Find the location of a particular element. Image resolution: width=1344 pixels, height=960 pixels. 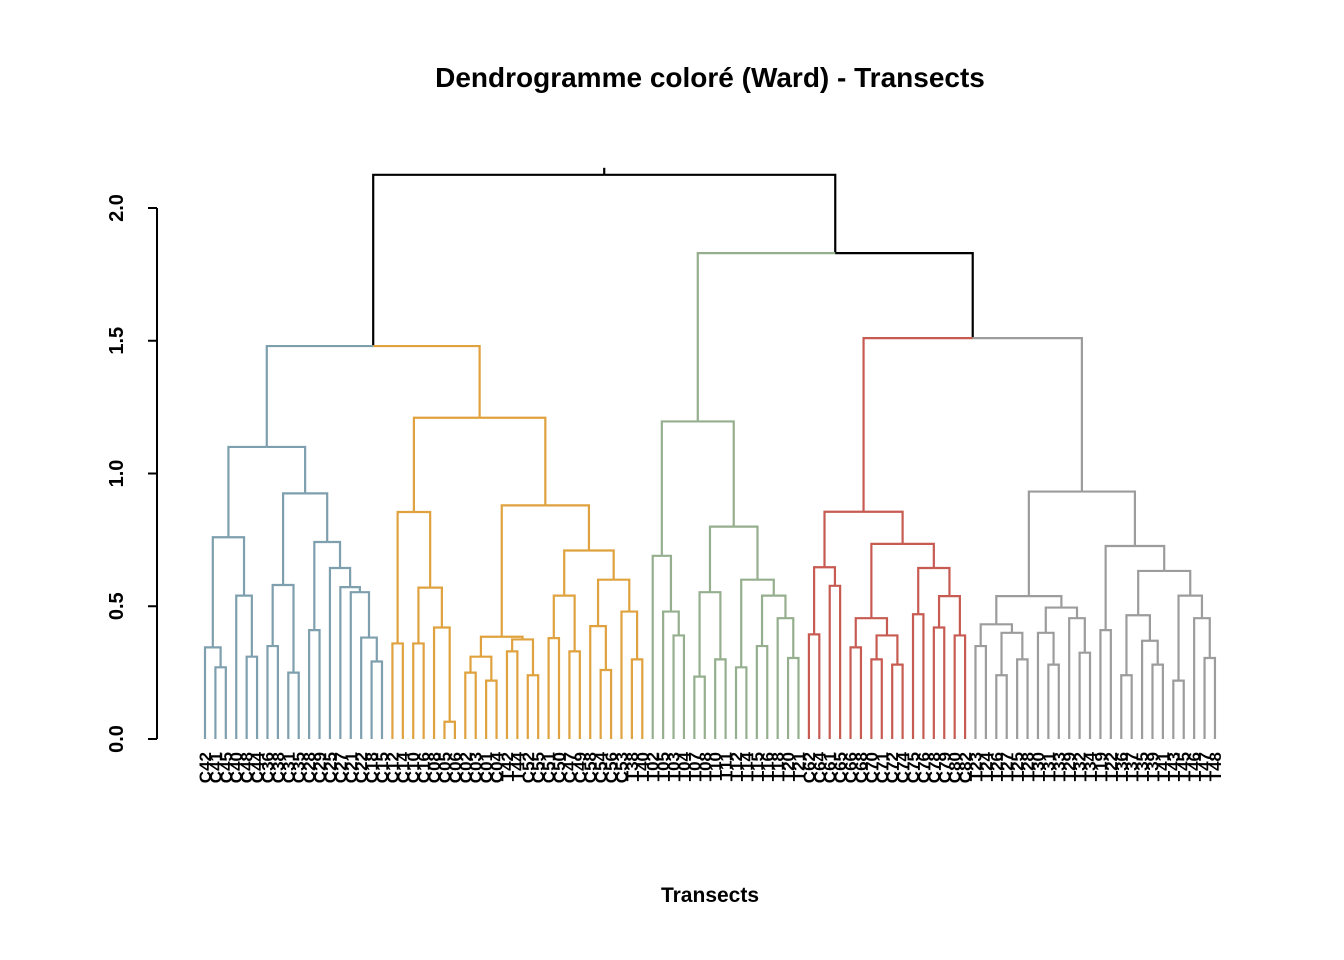

leaf-label: C61 is located at coordinates (830, 767).